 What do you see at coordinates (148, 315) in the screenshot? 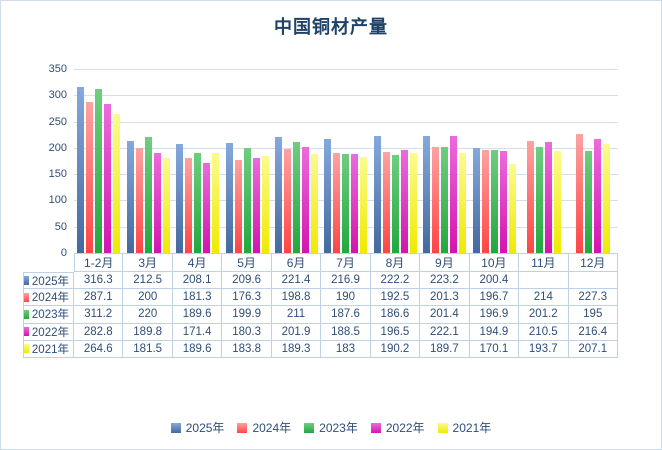
I see `table-value-cell: 220` at bounding box center [148, 315].